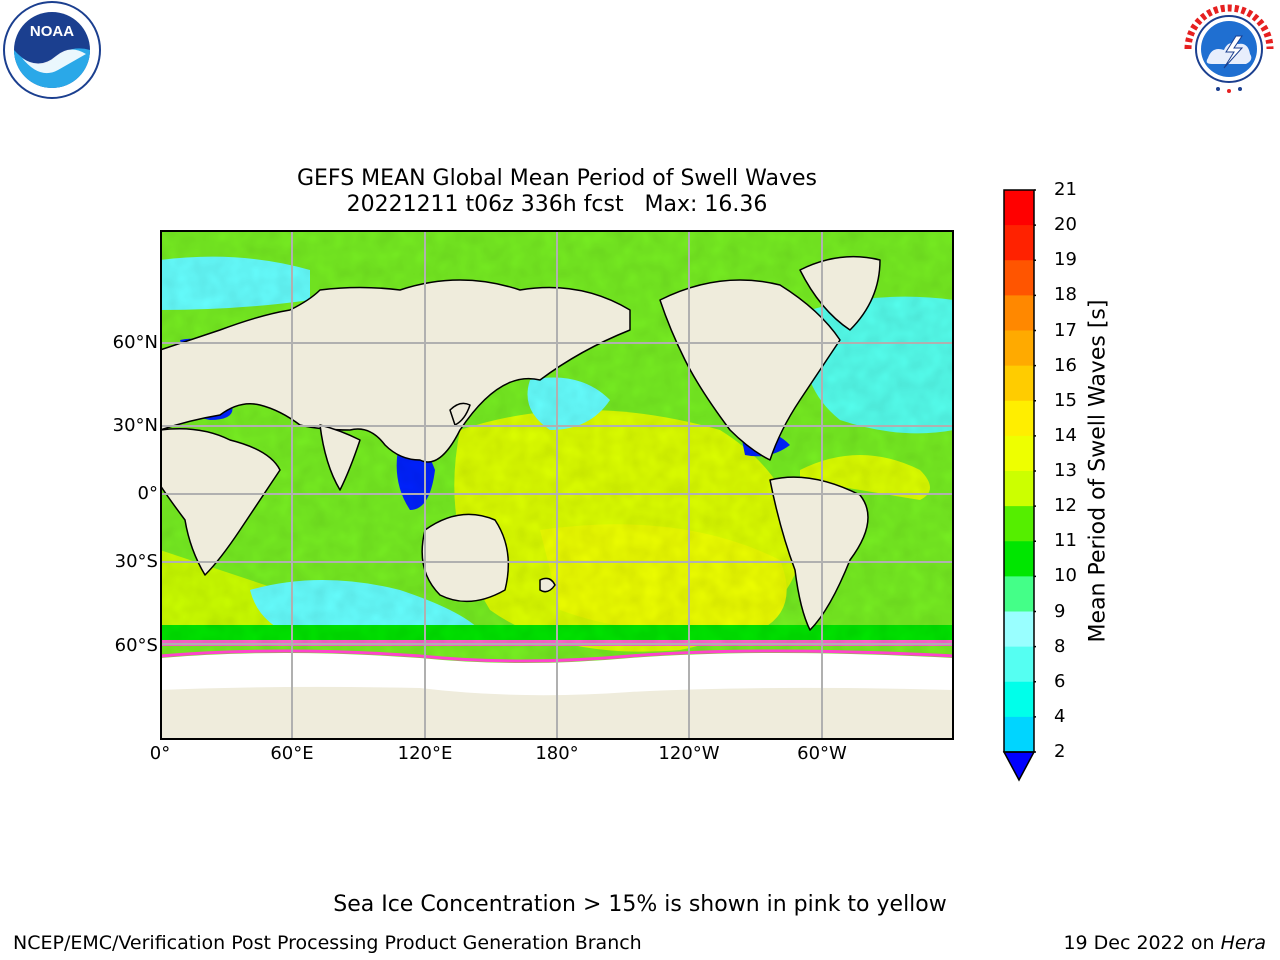  I want to click on colorbar-tick-label: 6, so click(1060, 681).